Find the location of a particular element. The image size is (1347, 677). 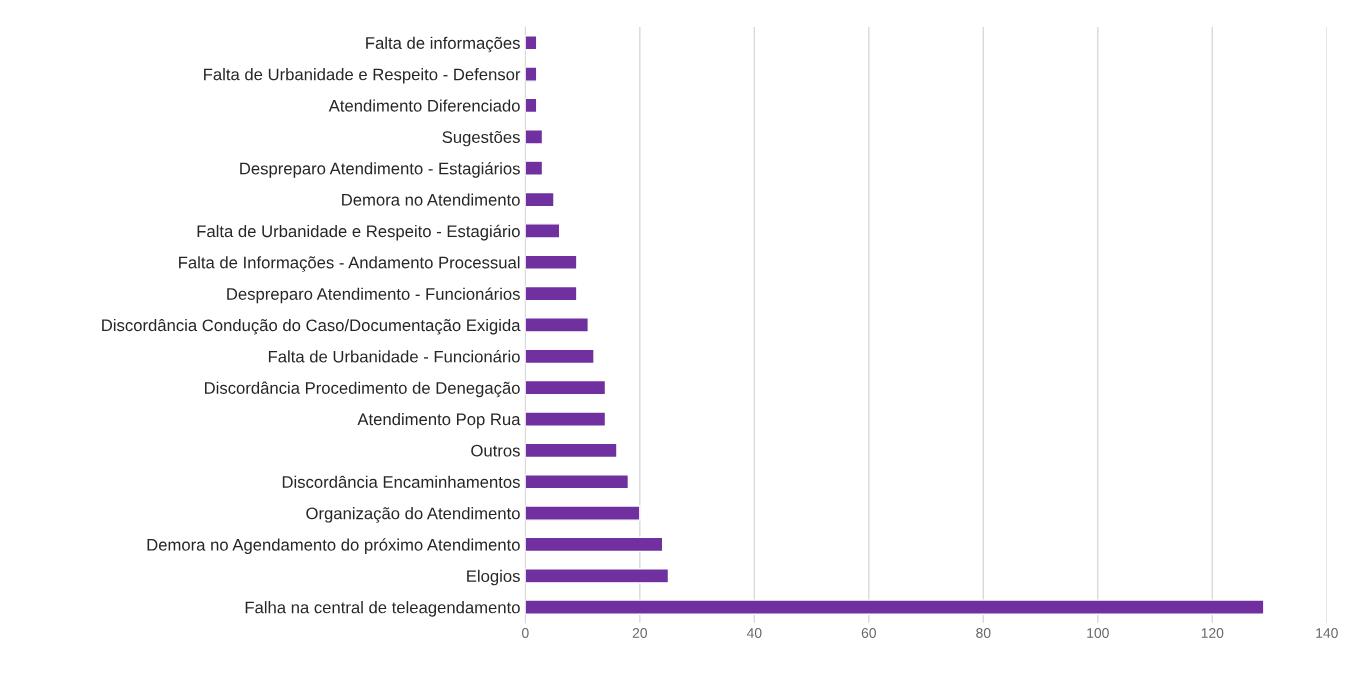

y-tick-label: Despreparo Atendimento - Funcionários is located at coordinates (373, 295).